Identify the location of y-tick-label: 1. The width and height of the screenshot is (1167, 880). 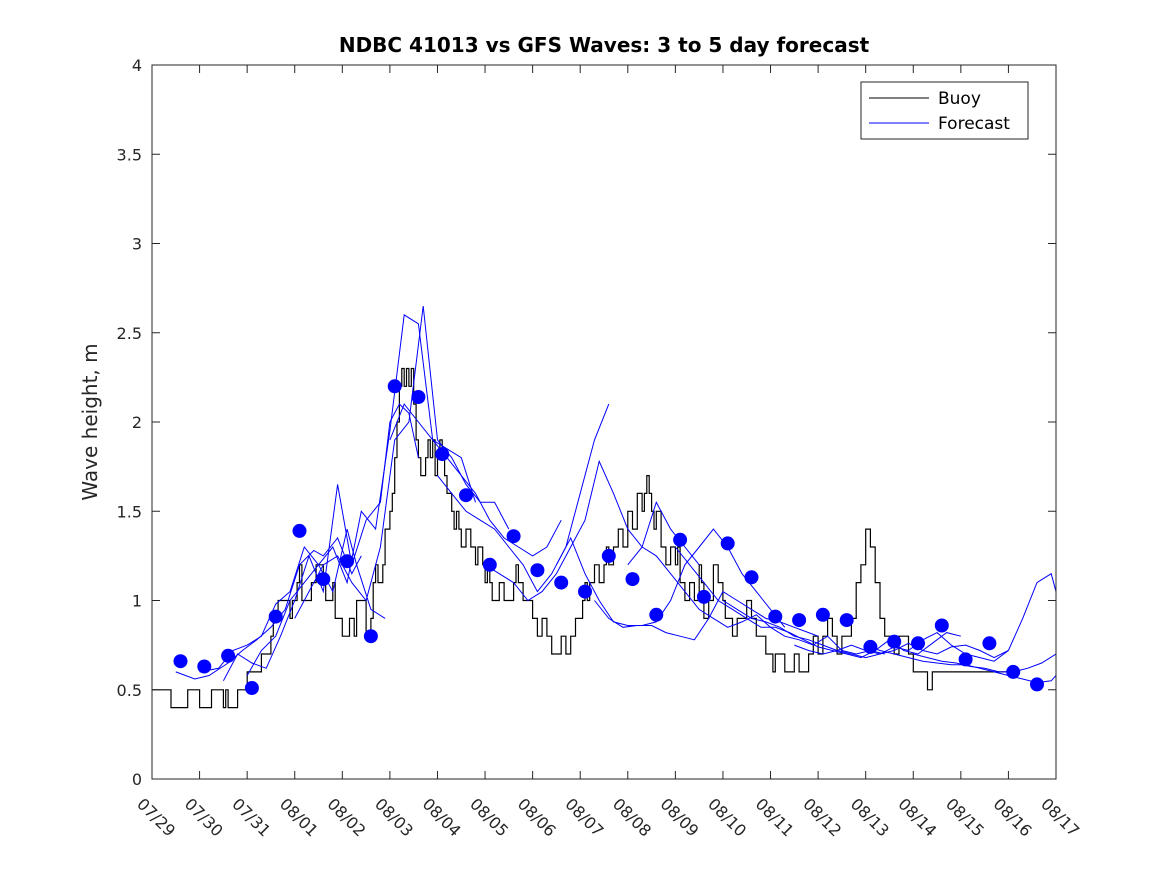
(137, 601).